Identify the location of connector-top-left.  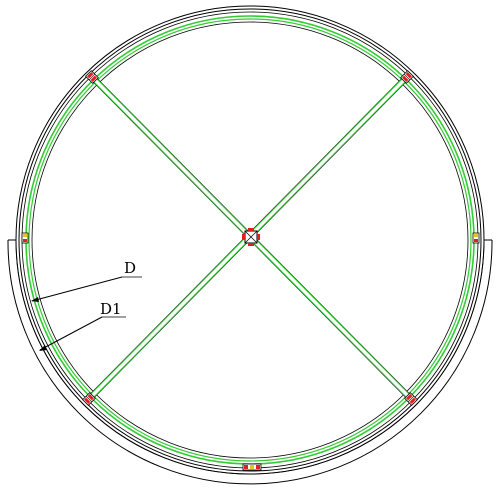
(92, 77).